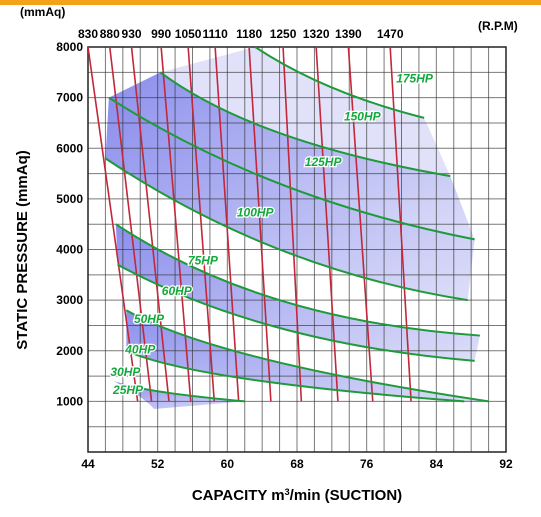  I want to click on rpm-label-1320: 1320, so click(316, 34).